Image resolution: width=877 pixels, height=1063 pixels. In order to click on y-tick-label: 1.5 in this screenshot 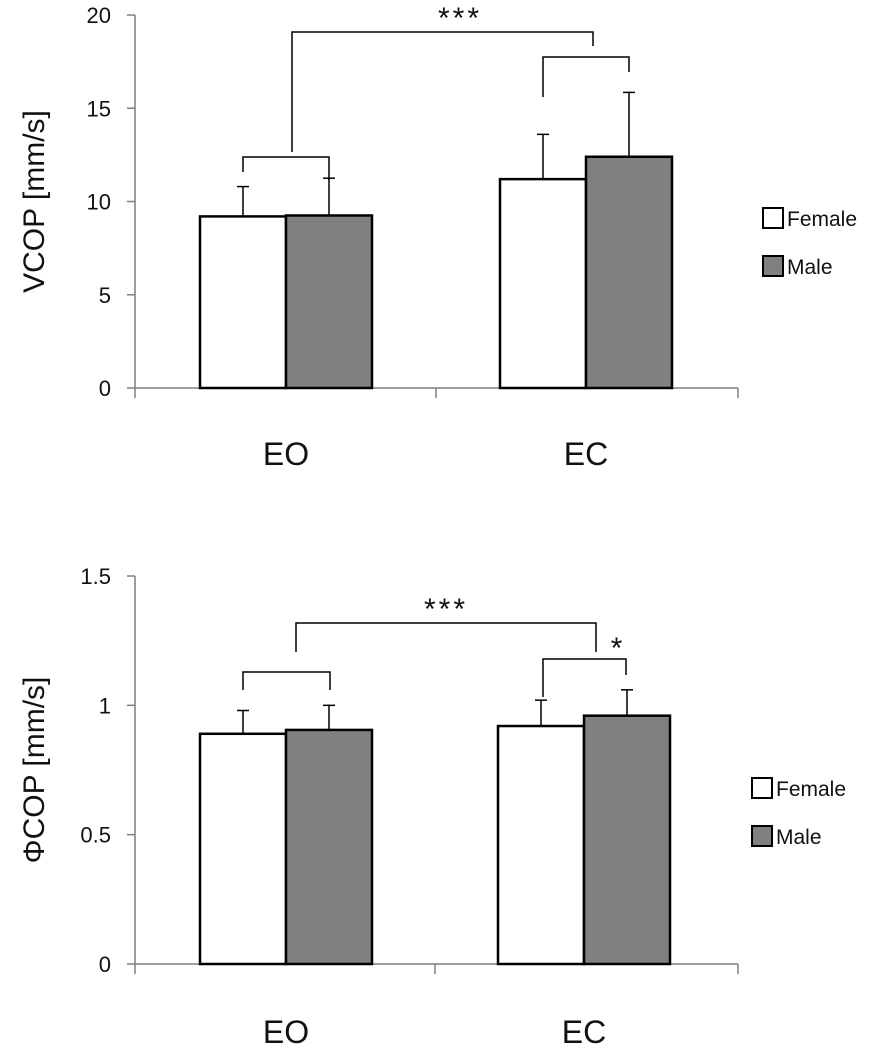, I will do `click(95, 576)`.